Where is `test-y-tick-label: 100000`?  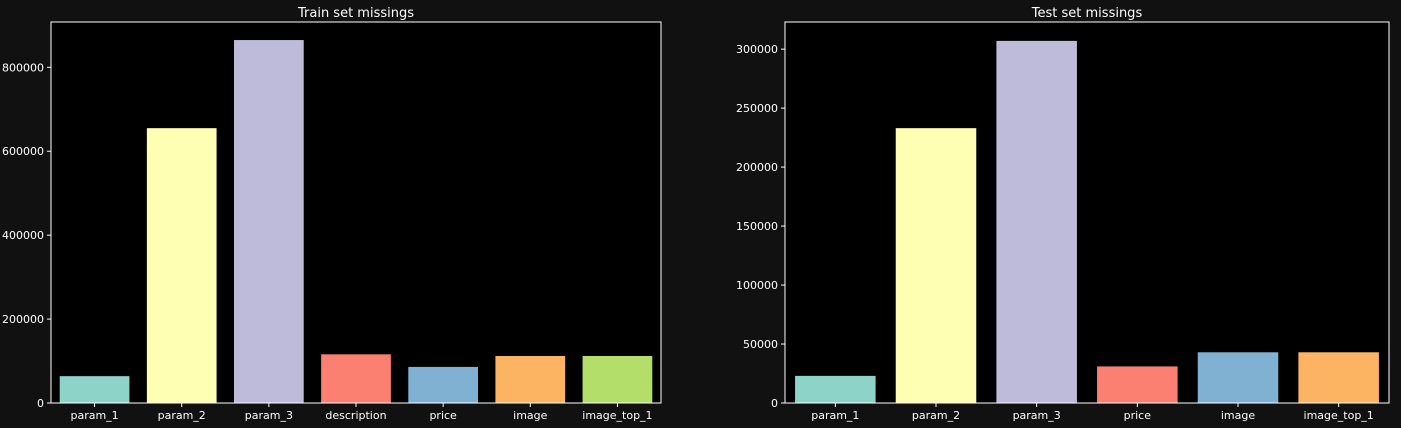
test-y-tick-label: 100000 is located at coordinates (757, 285).